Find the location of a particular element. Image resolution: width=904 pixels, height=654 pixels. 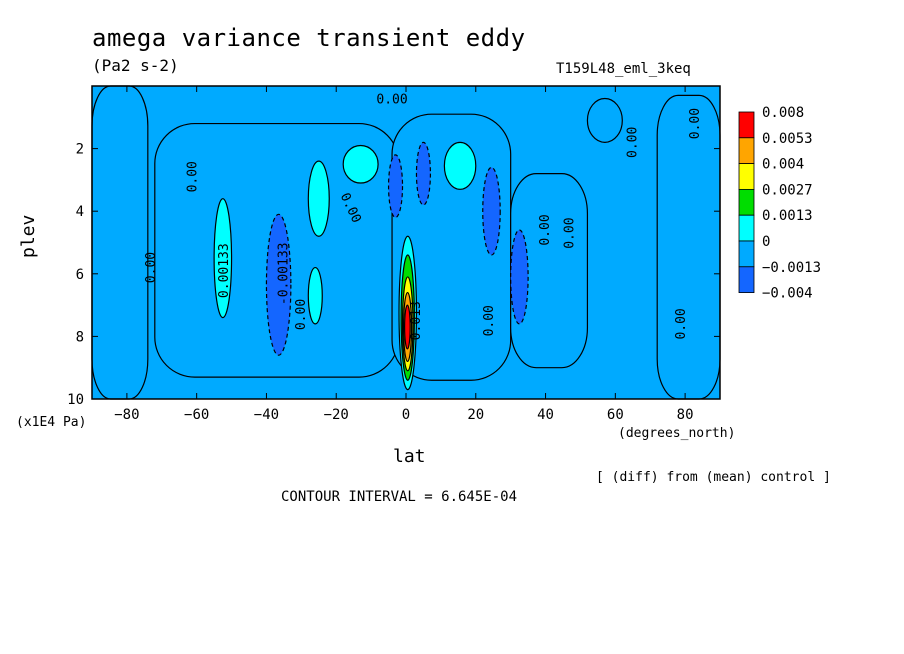

colorbar-label-4: 0.0013 is located at coordinates (787, 216).